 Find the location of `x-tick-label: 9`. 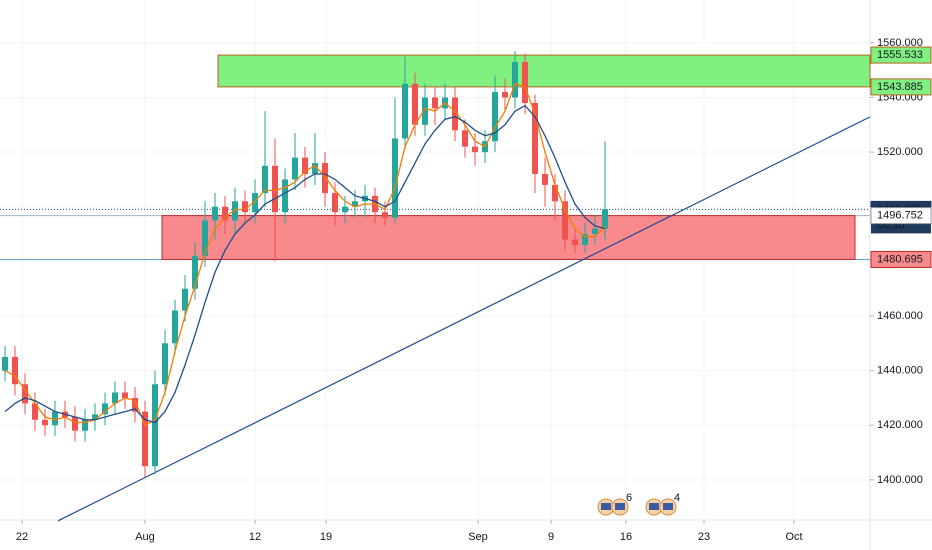

x-tick-label: 9 is located at coordinates (551, 537).